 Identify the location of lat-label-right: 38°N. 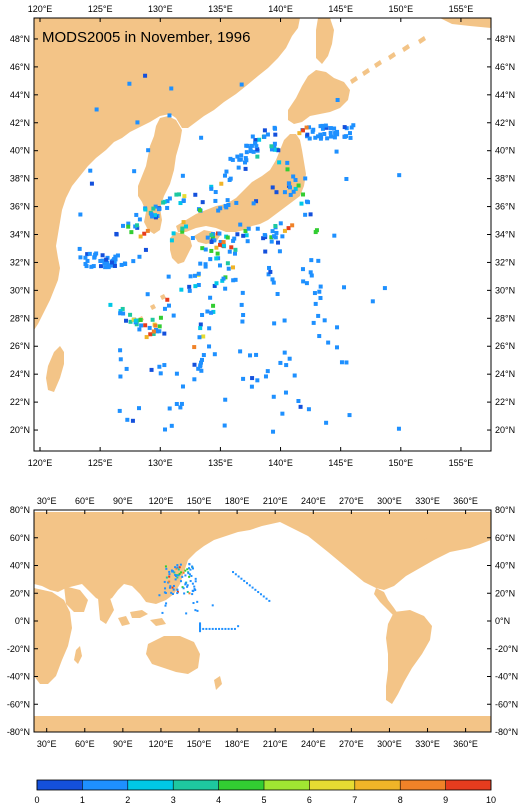
(505, 179).